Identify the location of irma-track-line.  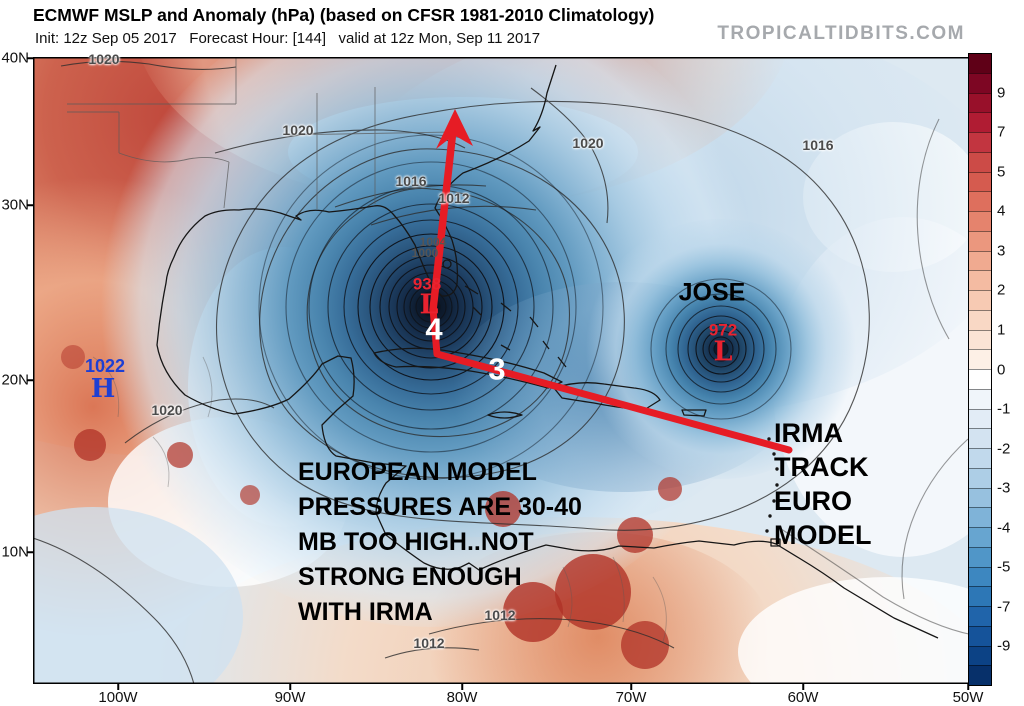
(611, 379).